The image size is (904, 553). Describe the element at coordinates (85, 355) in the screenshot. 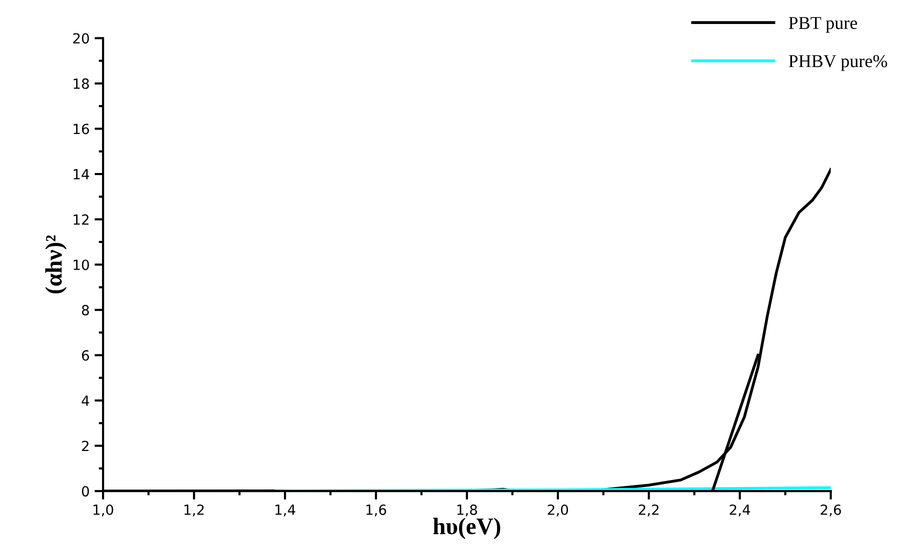

I see `y-tick-label: 6` at that location.